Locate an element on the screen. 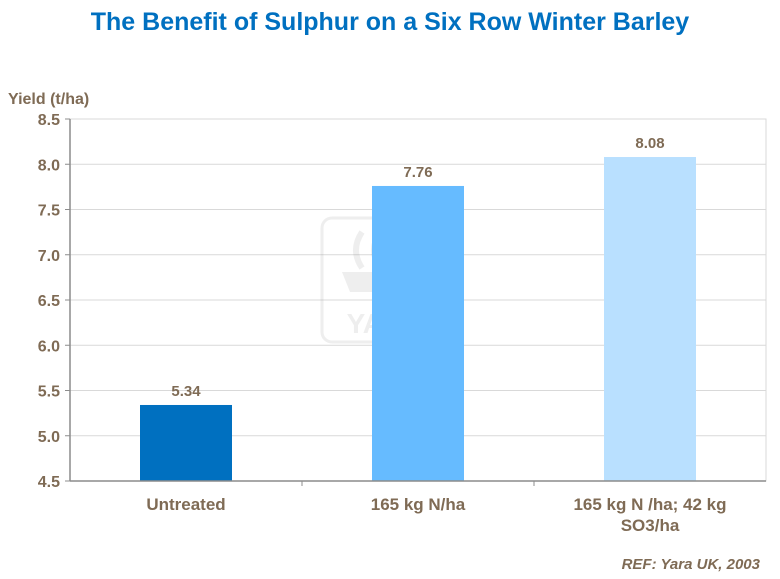 Image resolution: width=780 pixels, height=579 pixels. category-label-0: Untreated is located at coordinates (185, 504).